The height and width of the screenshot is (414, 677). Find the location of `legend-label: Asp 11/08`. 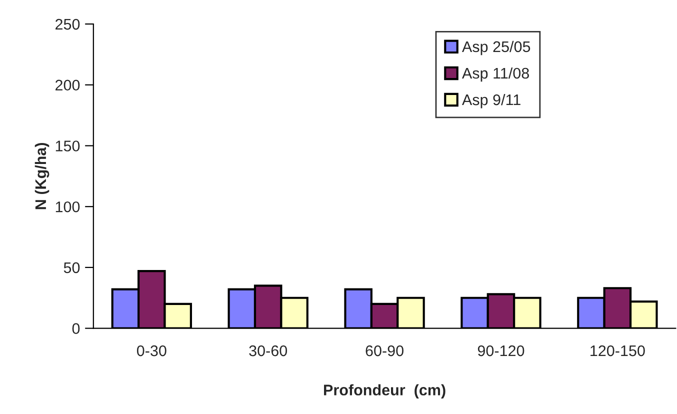

legend-label: Asp 11/08 is located at coordinates (495, 74).